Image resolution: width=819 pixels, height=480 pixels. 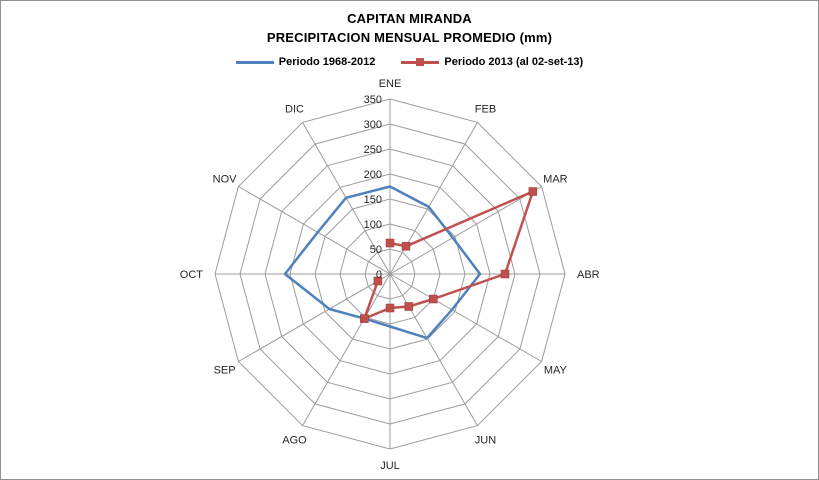 What do you see at coordinates (409, 306) in the screenshot?
I see `data-point-marker-JUN` at bounding box center [409, 306].